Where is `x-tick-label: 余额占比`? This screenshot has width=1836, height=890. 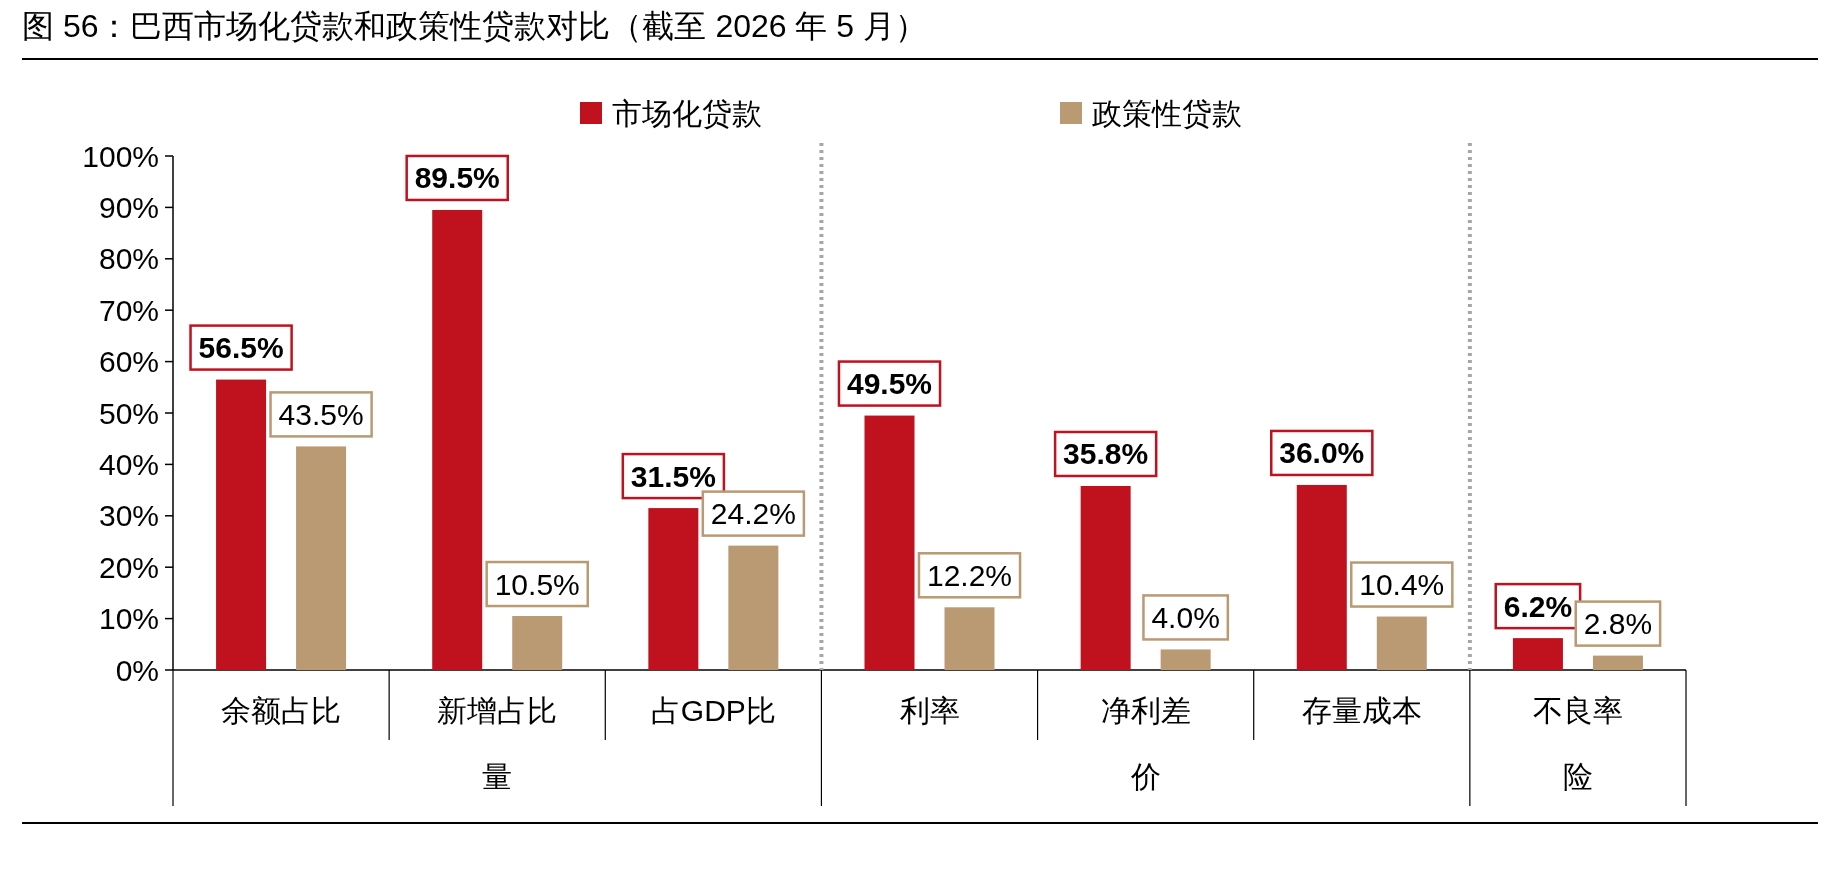
x-tick-label: 余额占比 is located at coordinates (281, 710).